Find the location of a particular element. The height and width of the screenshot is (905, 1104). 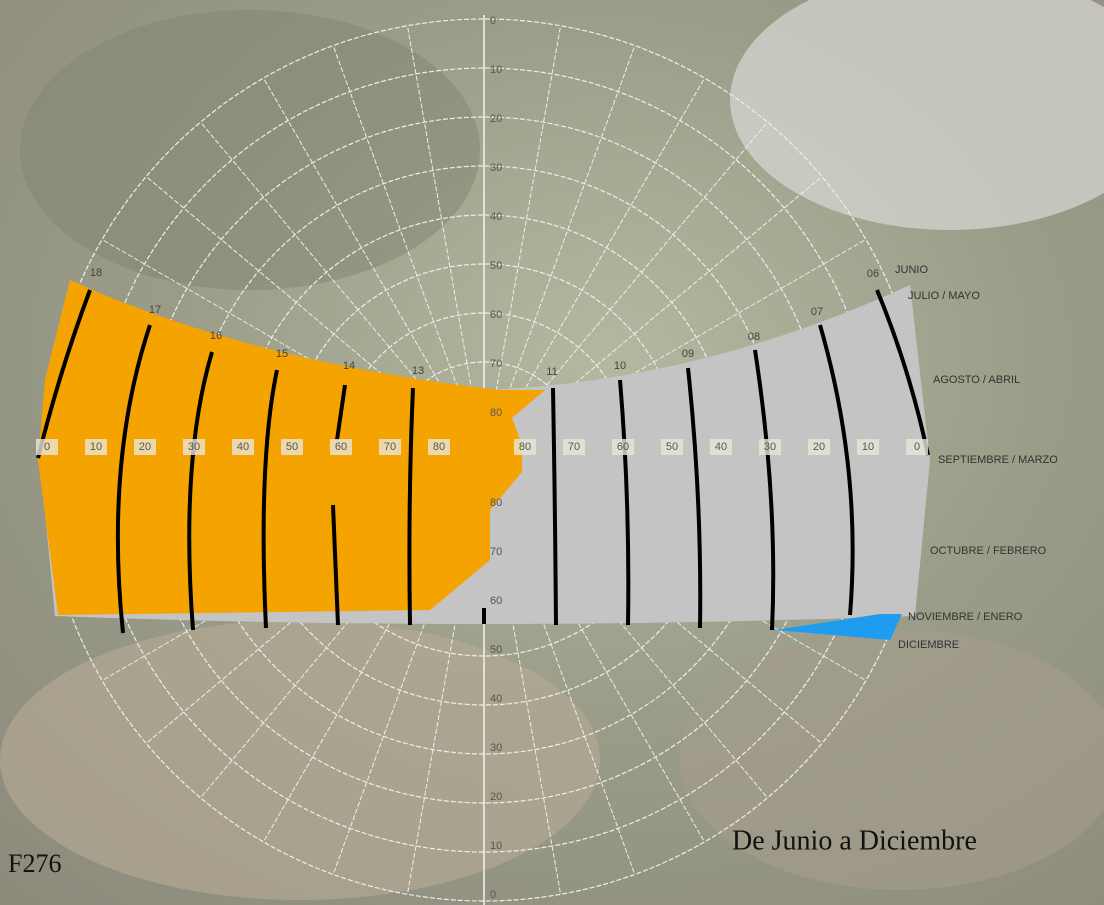

hour-label: 18 is located at coordinates (96, 273).